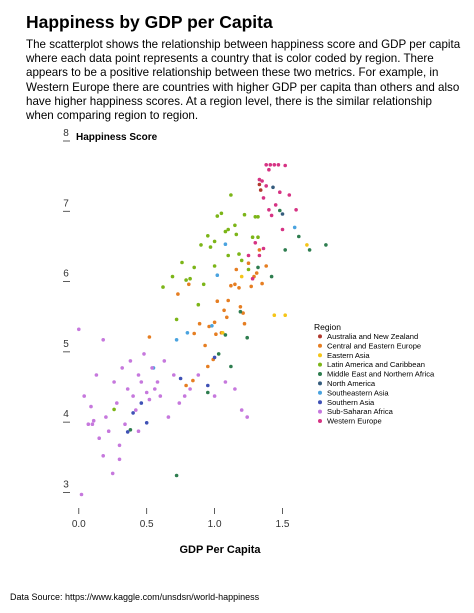  What do you see at coordinates (374, 345) in the screenshot?
I see `legend-label: Central and Eastern Europe` at bounding box center [374, 345].